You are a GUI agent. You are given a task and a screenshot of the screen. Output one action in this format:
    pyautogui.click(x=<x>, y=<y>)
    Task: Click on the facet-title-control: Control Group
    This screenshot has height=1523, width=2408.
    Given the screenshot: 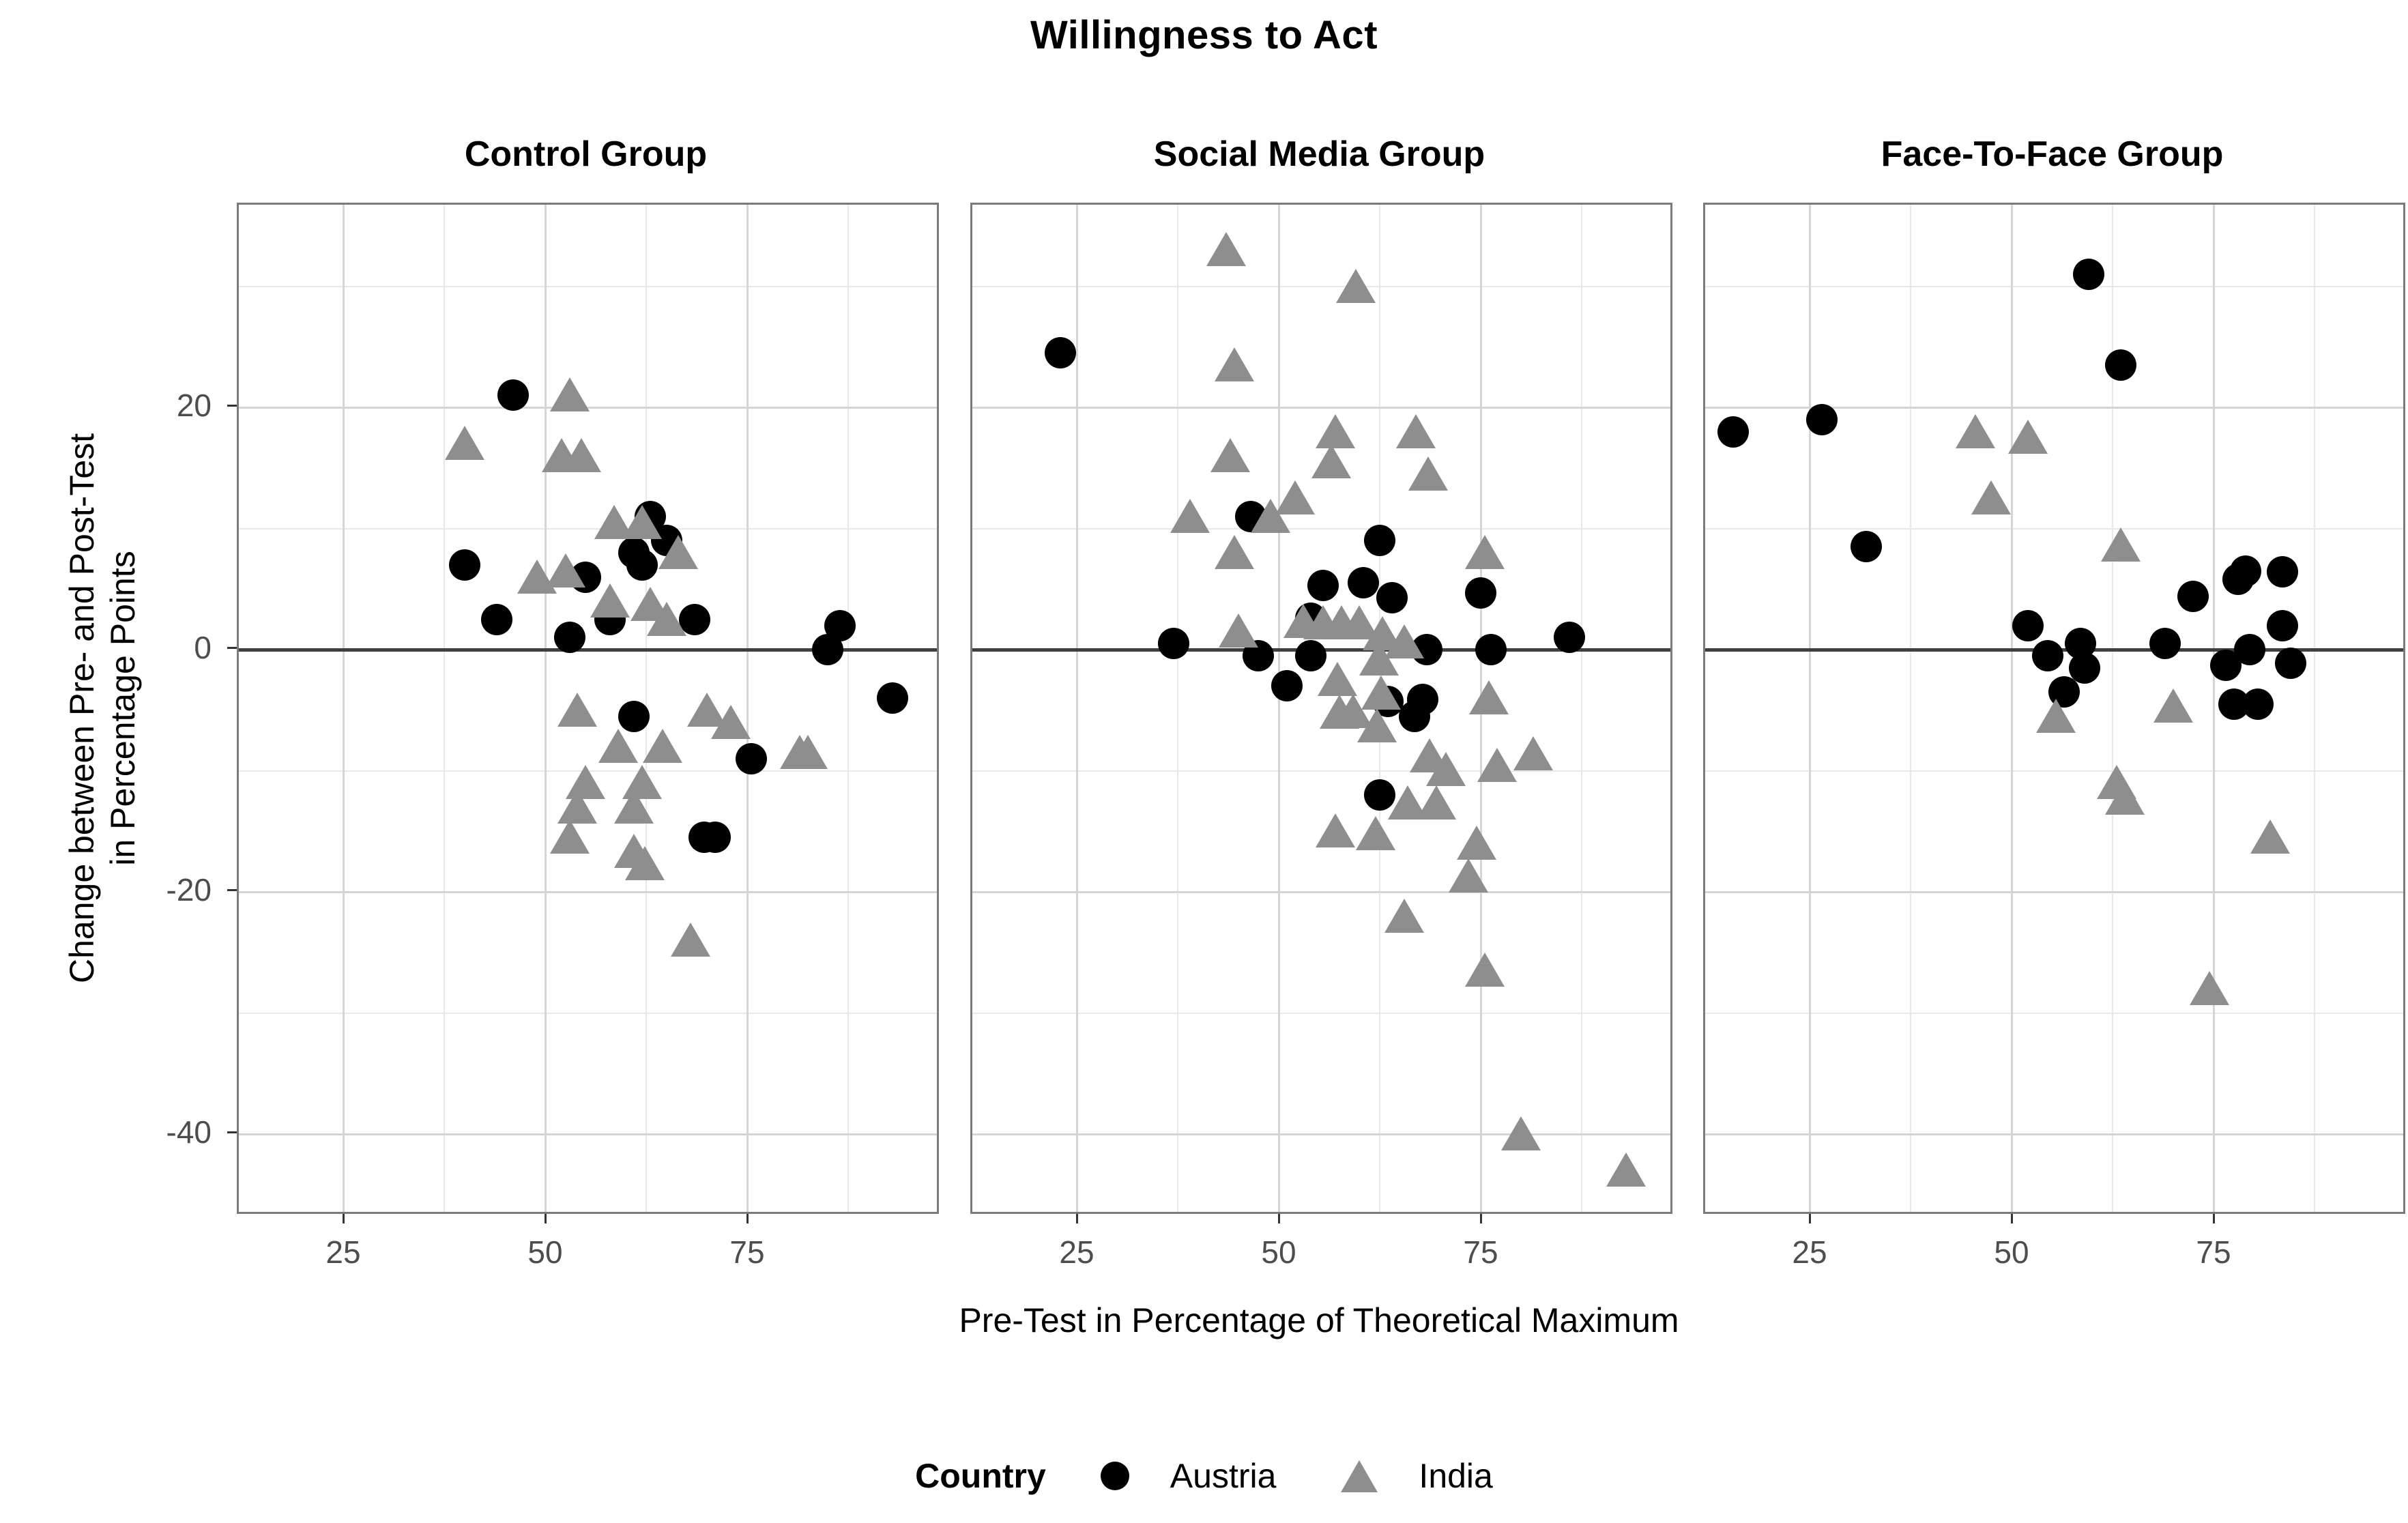 What is the action you would take?
    pyautogui.click(x=586, y=154)
    